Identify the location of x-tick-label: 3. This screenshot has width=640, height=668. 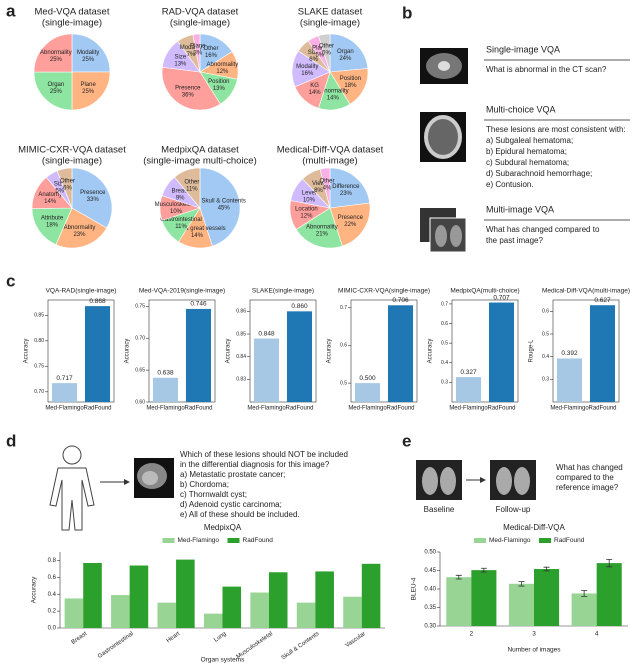
(534, 634).